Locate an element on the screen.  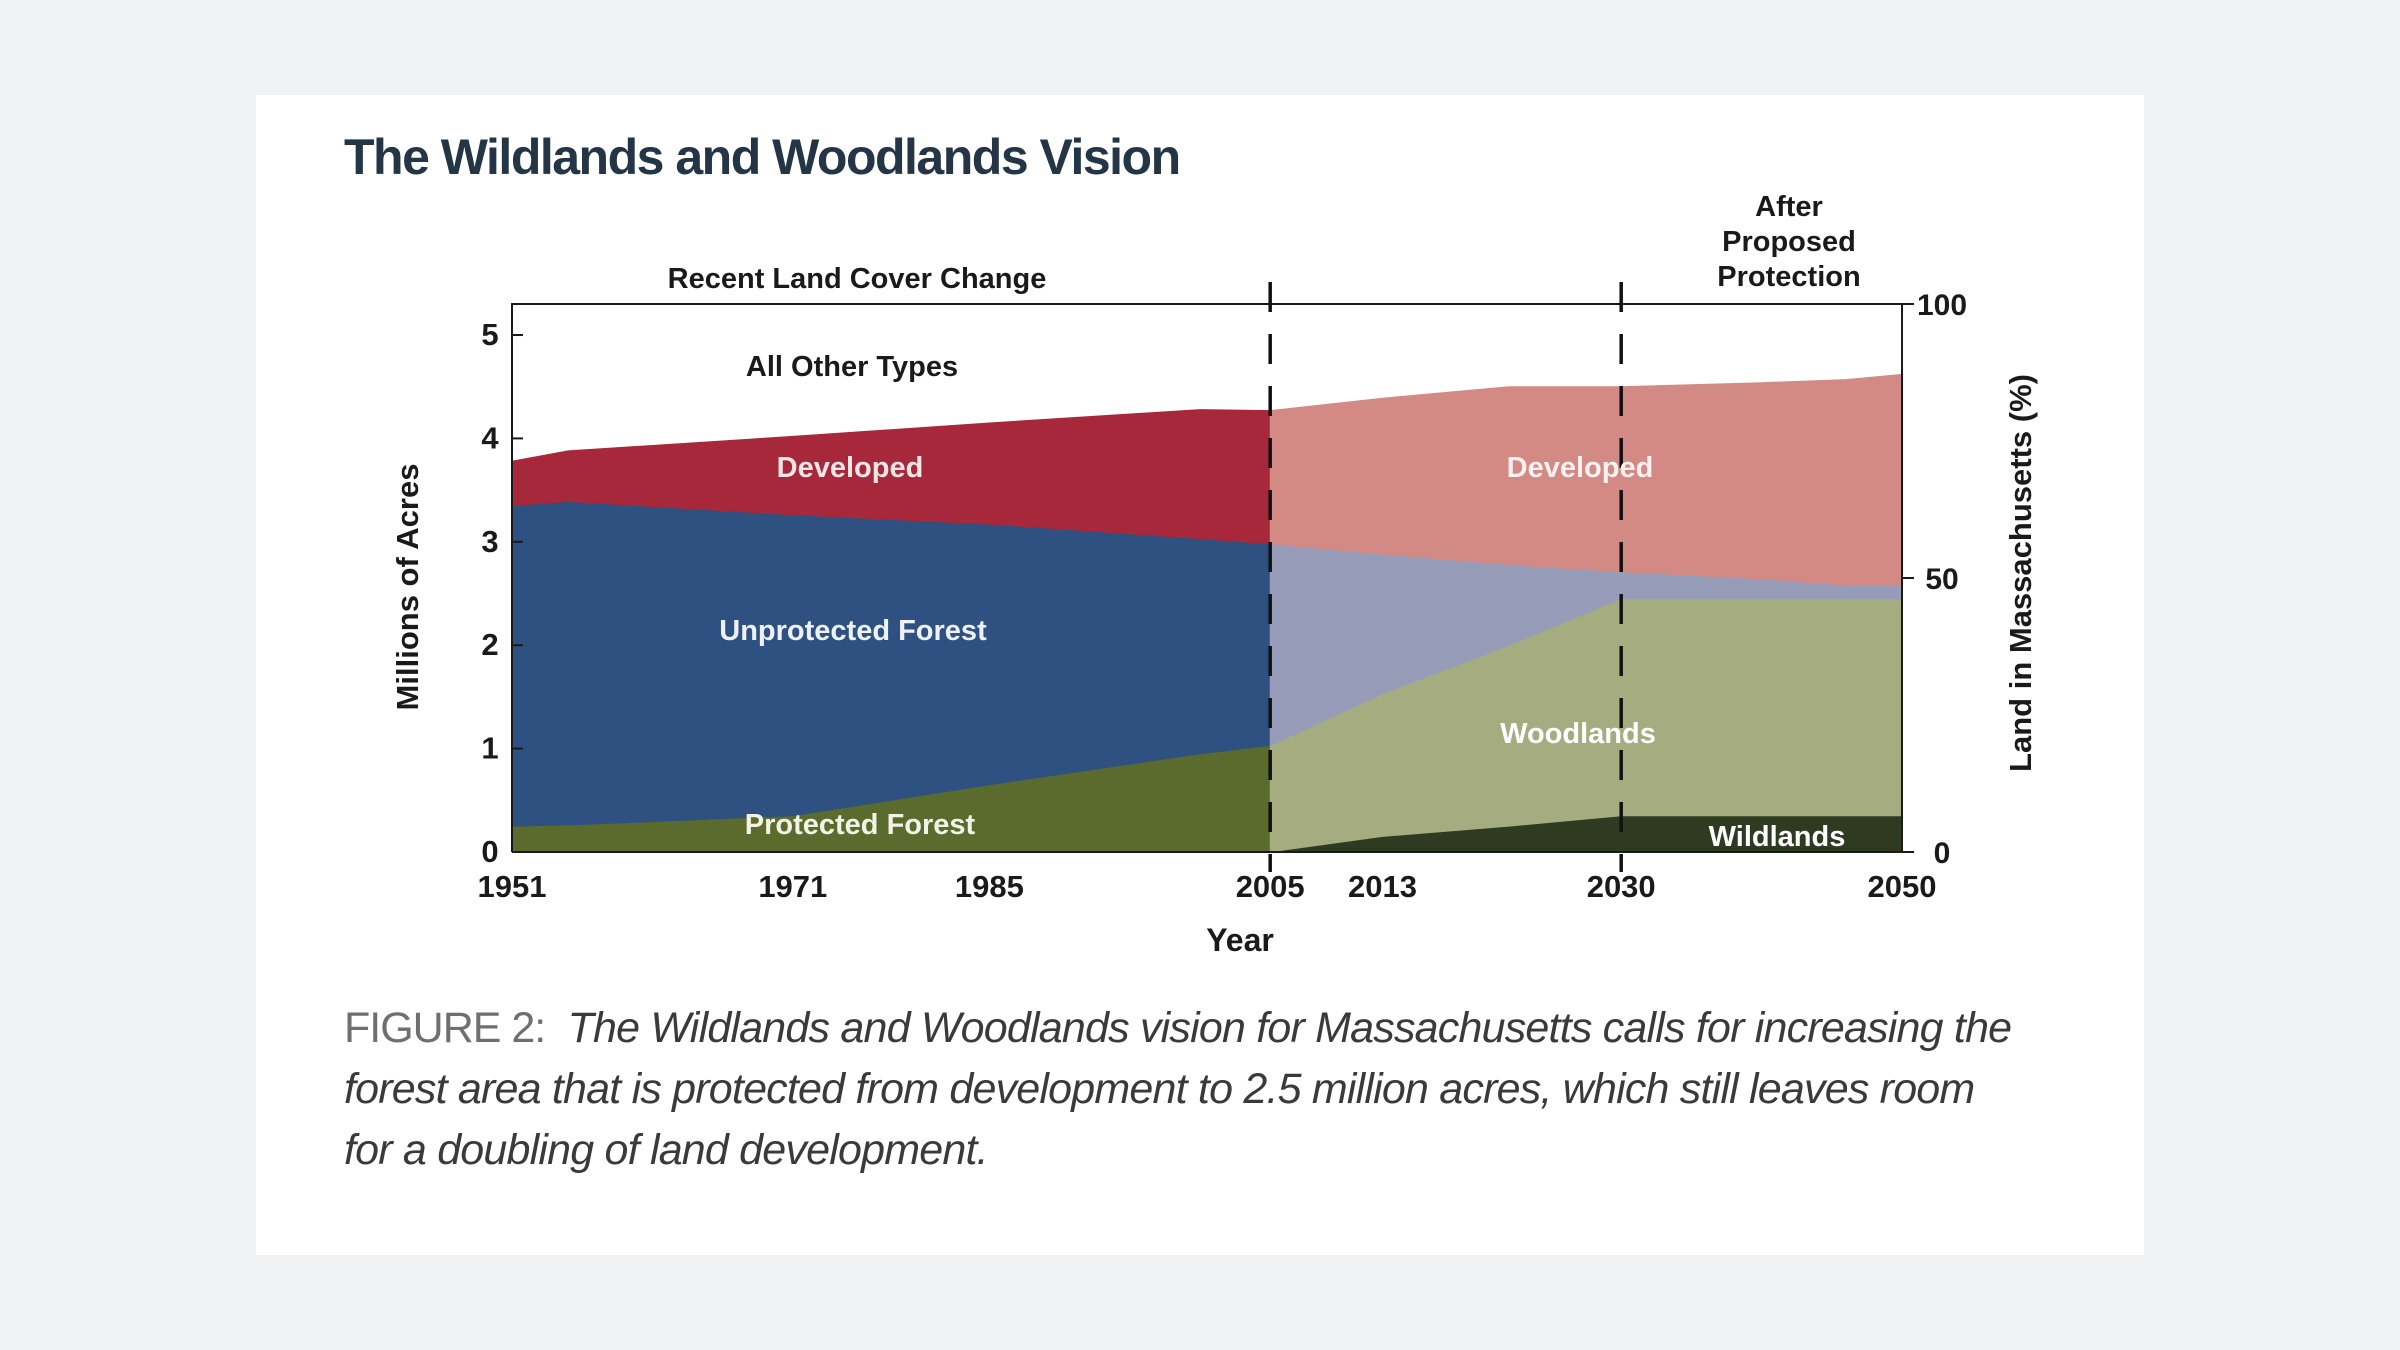
label-wildlands: Wildlands is located at coordinates (1777, 837).